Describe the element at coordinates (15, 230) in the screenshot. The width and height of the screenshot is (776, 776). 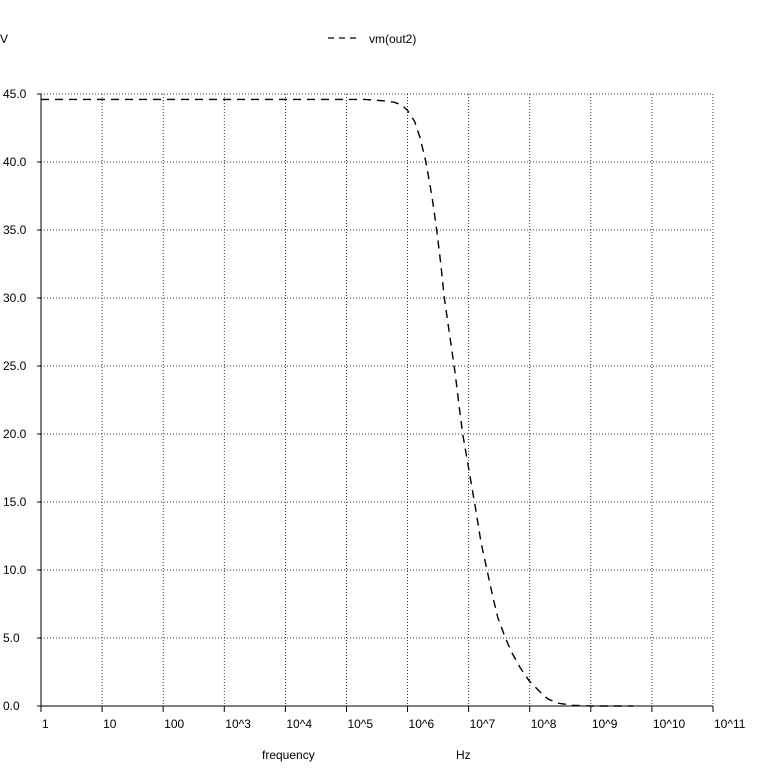
I see `y-tick-label: 35.0` at that location.